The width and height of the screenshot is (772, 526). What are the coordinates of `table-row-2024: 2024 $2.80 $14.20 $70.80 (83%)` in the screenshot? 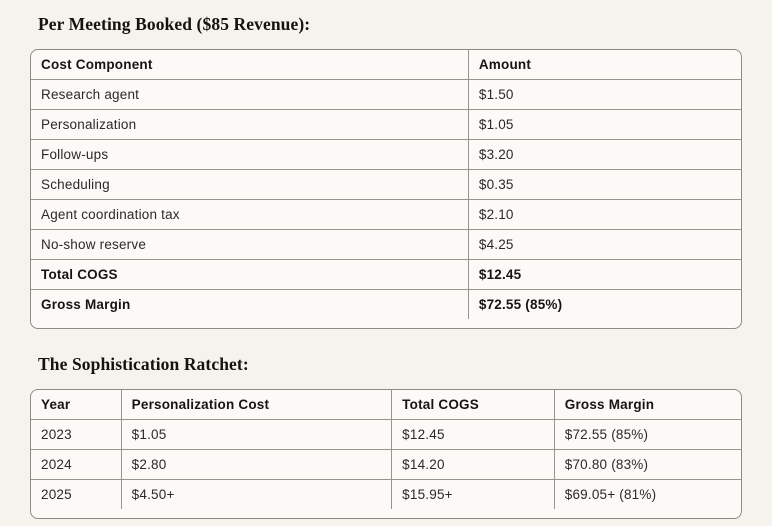 It's located at (386, 464).